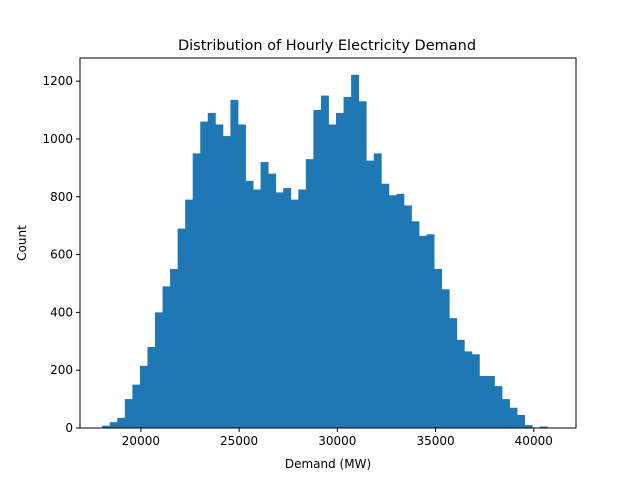 This screenshot has width=640, height=480. I want to click on x-tick-label: 35000, so click(435, 441).